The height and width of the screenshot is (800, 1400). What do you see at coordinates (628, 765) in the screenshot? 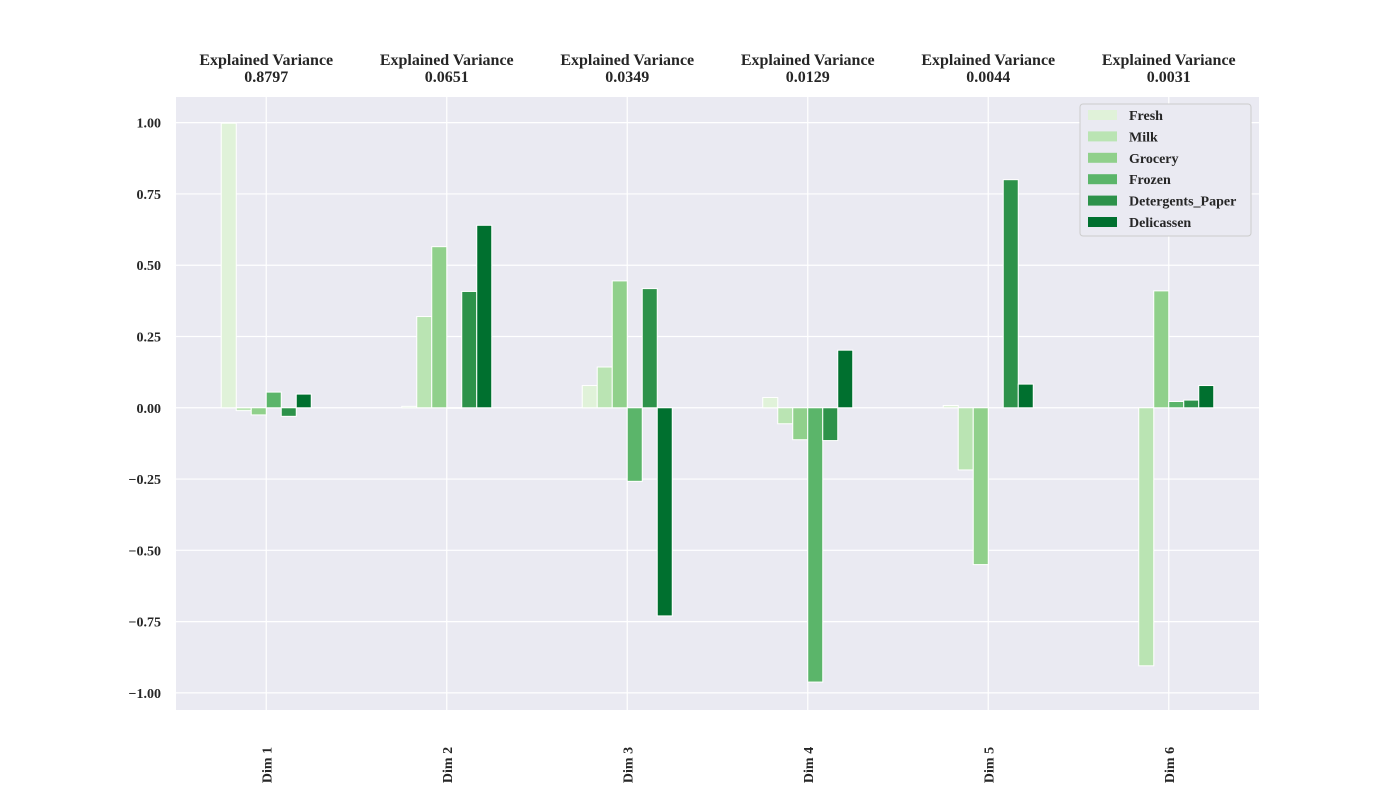
I see `x-tick-label: Dim 3` at bounding box center [628, 765].